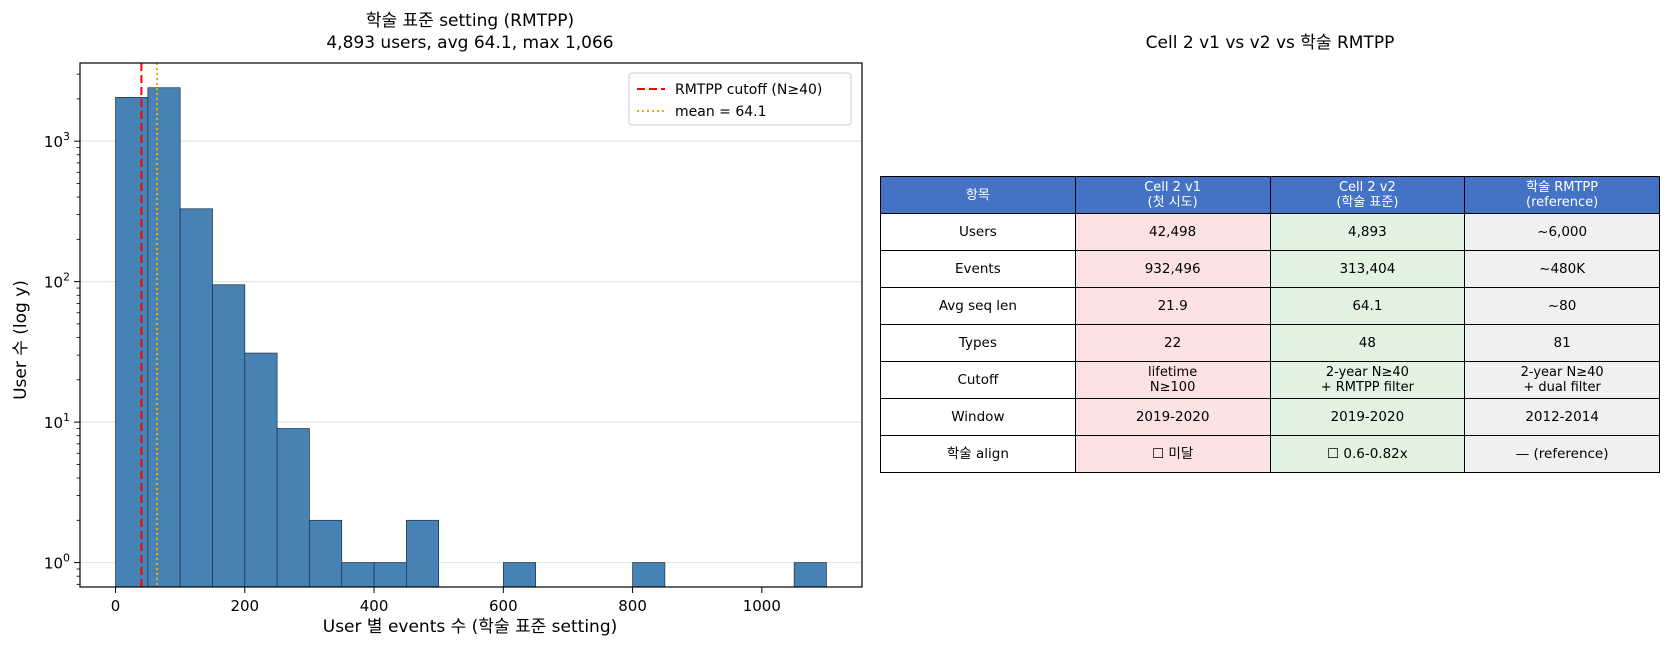 The width and height of the screenshot is (1667, 648). Describe the element at coordinates (57, 281) in the screenshot. I see `y-tick-label: 10²` at that location.